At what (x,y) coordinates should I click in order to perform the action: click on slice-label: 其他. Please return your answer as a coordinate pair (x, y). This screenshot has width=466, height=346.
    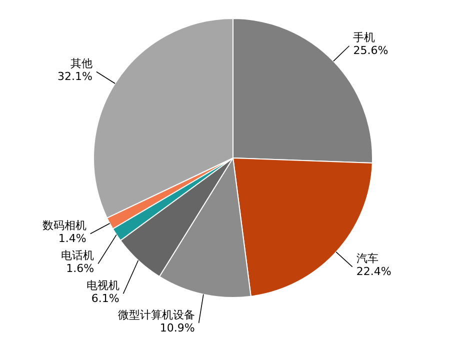
    Looking at the image, I should click on (81, 63).